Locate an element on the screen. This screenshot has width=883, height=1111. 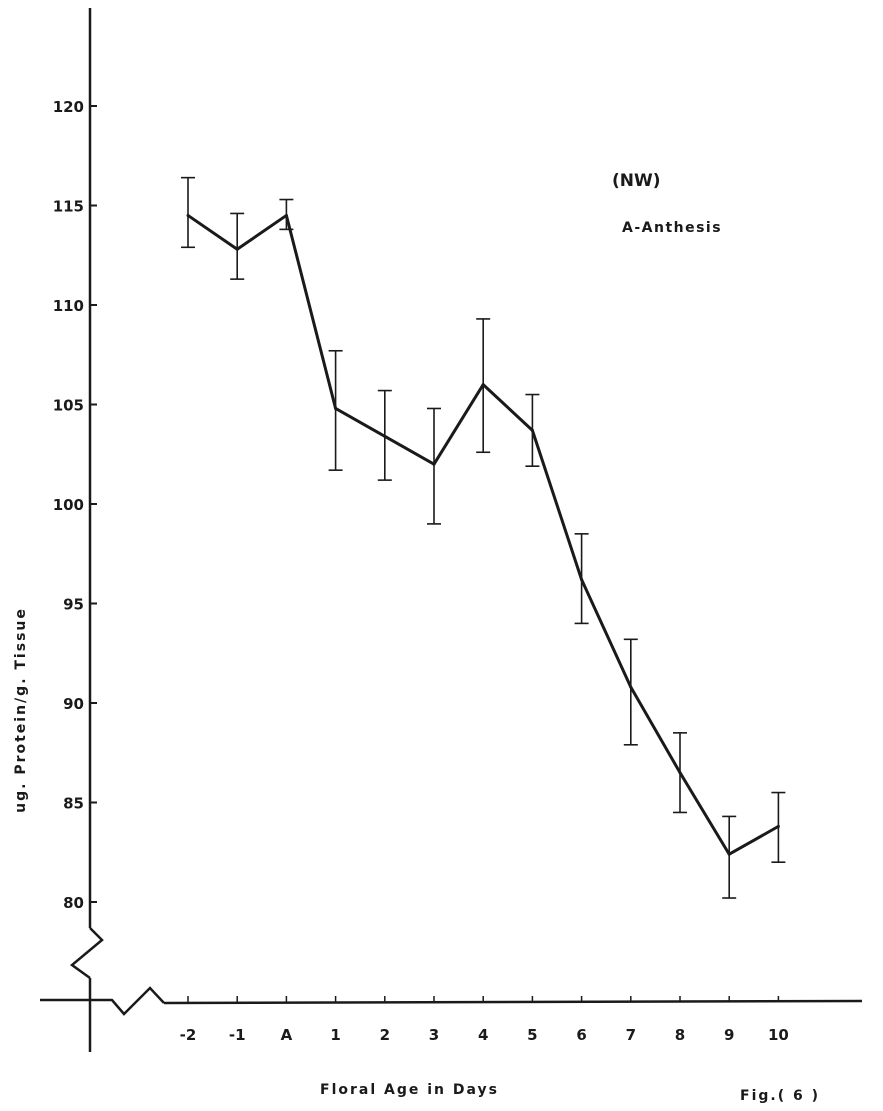
y-tick-label: 95 is located at coordinates (73, 605).